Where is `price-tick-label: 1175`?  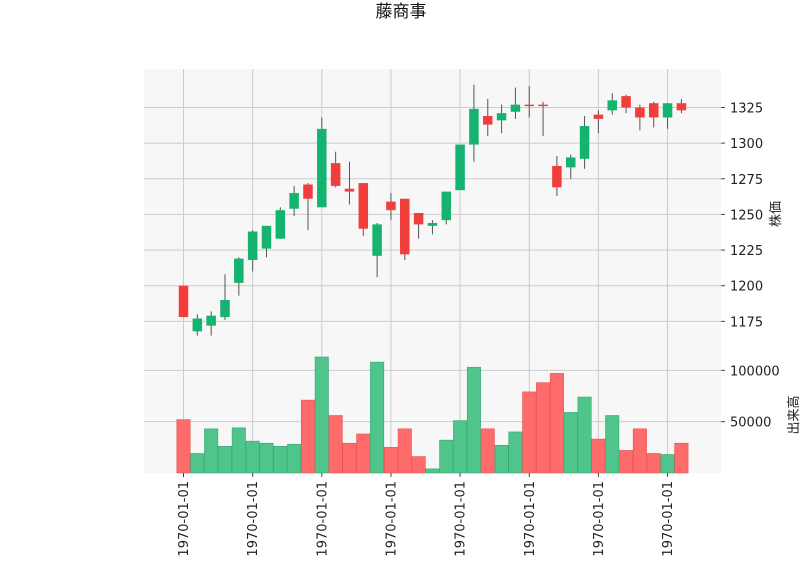
price-tick-label: 1175 is located at coordinates (746, 322).